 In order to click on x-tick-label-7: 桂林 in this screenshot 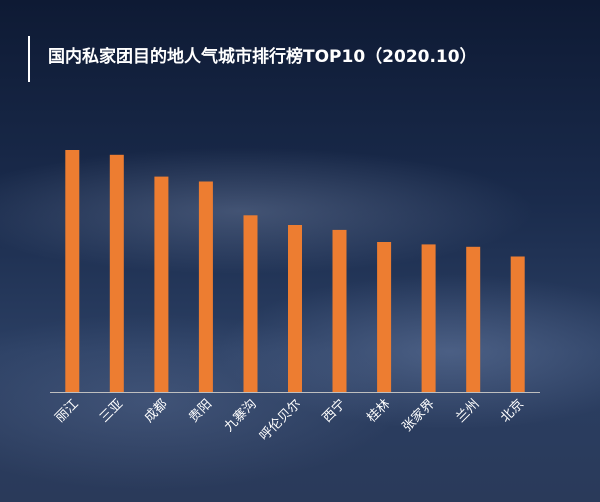, I will do `click(378, 411)`.